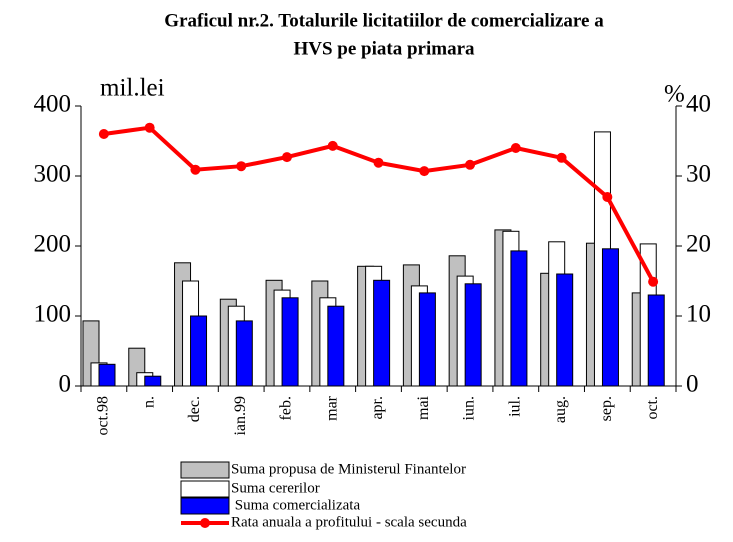  I want to click on y-tick-label: 400, so click(53, 104).